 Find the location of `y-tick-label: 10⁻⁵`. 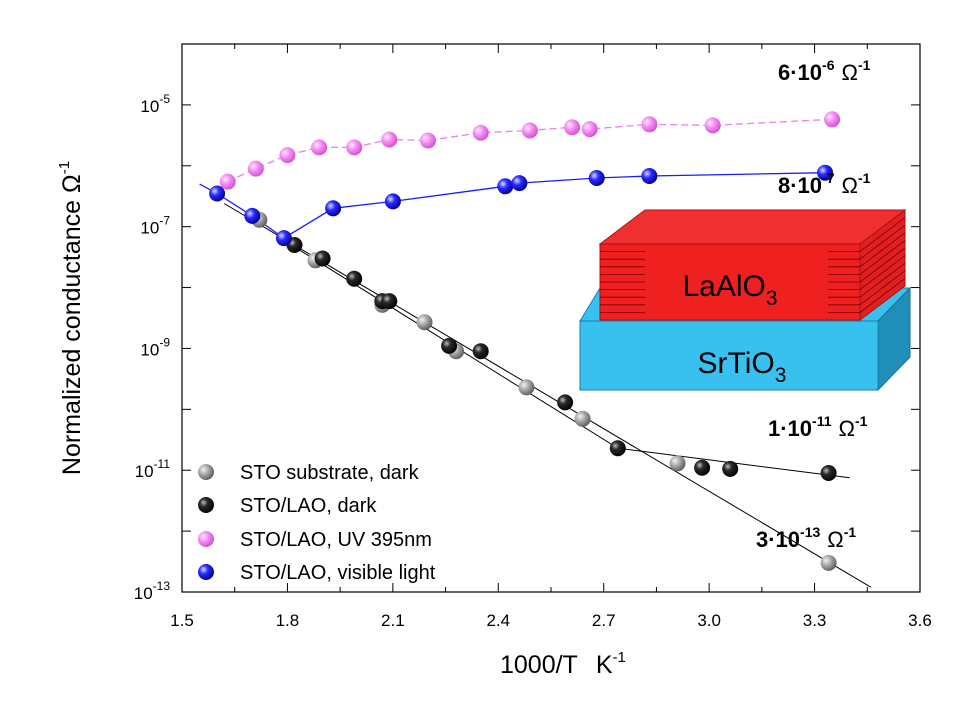

y-tick-label: 10⁻⁵ is located at coordinates (155, 104).